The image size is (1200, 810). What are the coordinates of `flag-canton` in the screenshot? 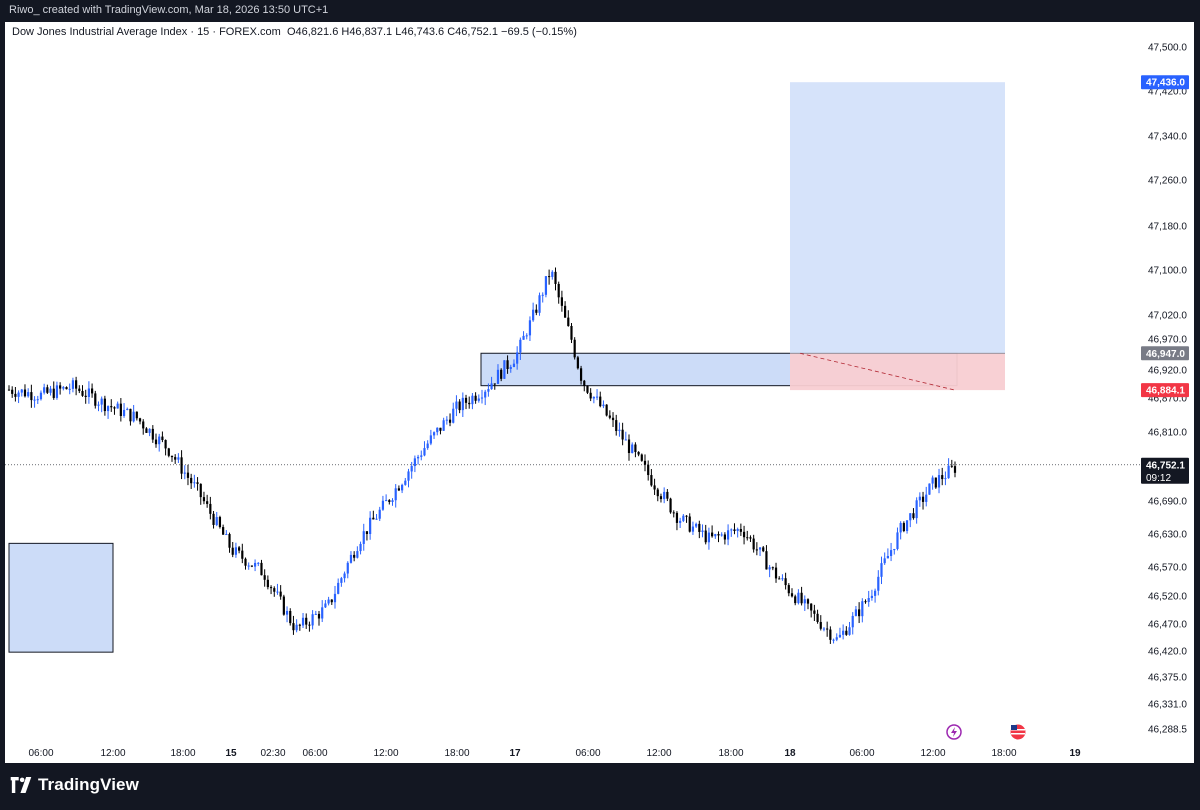 It's located at (1014, 727).